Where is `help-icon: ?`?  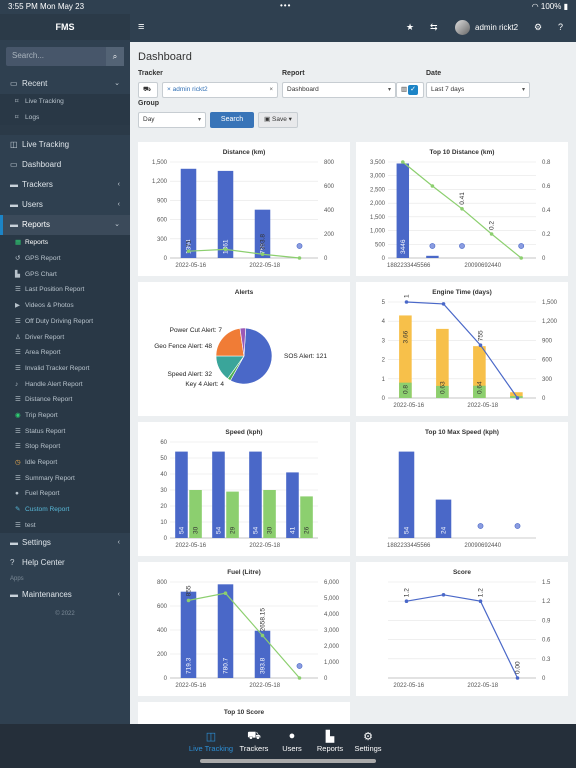
help-icon: ? is located at coordinates (561, 27).